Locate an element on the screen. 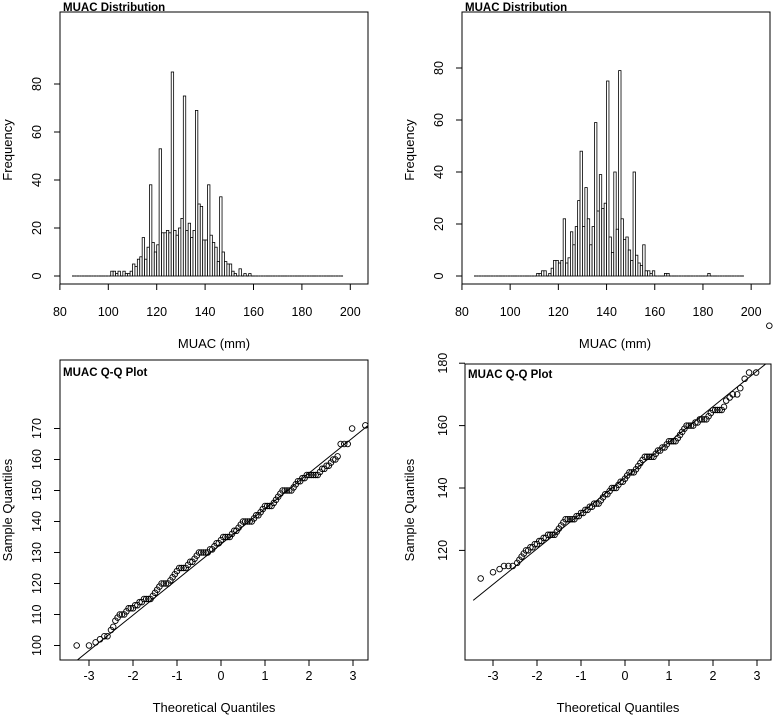  x-tick-label: -1 is located at coordinates (580, 676).